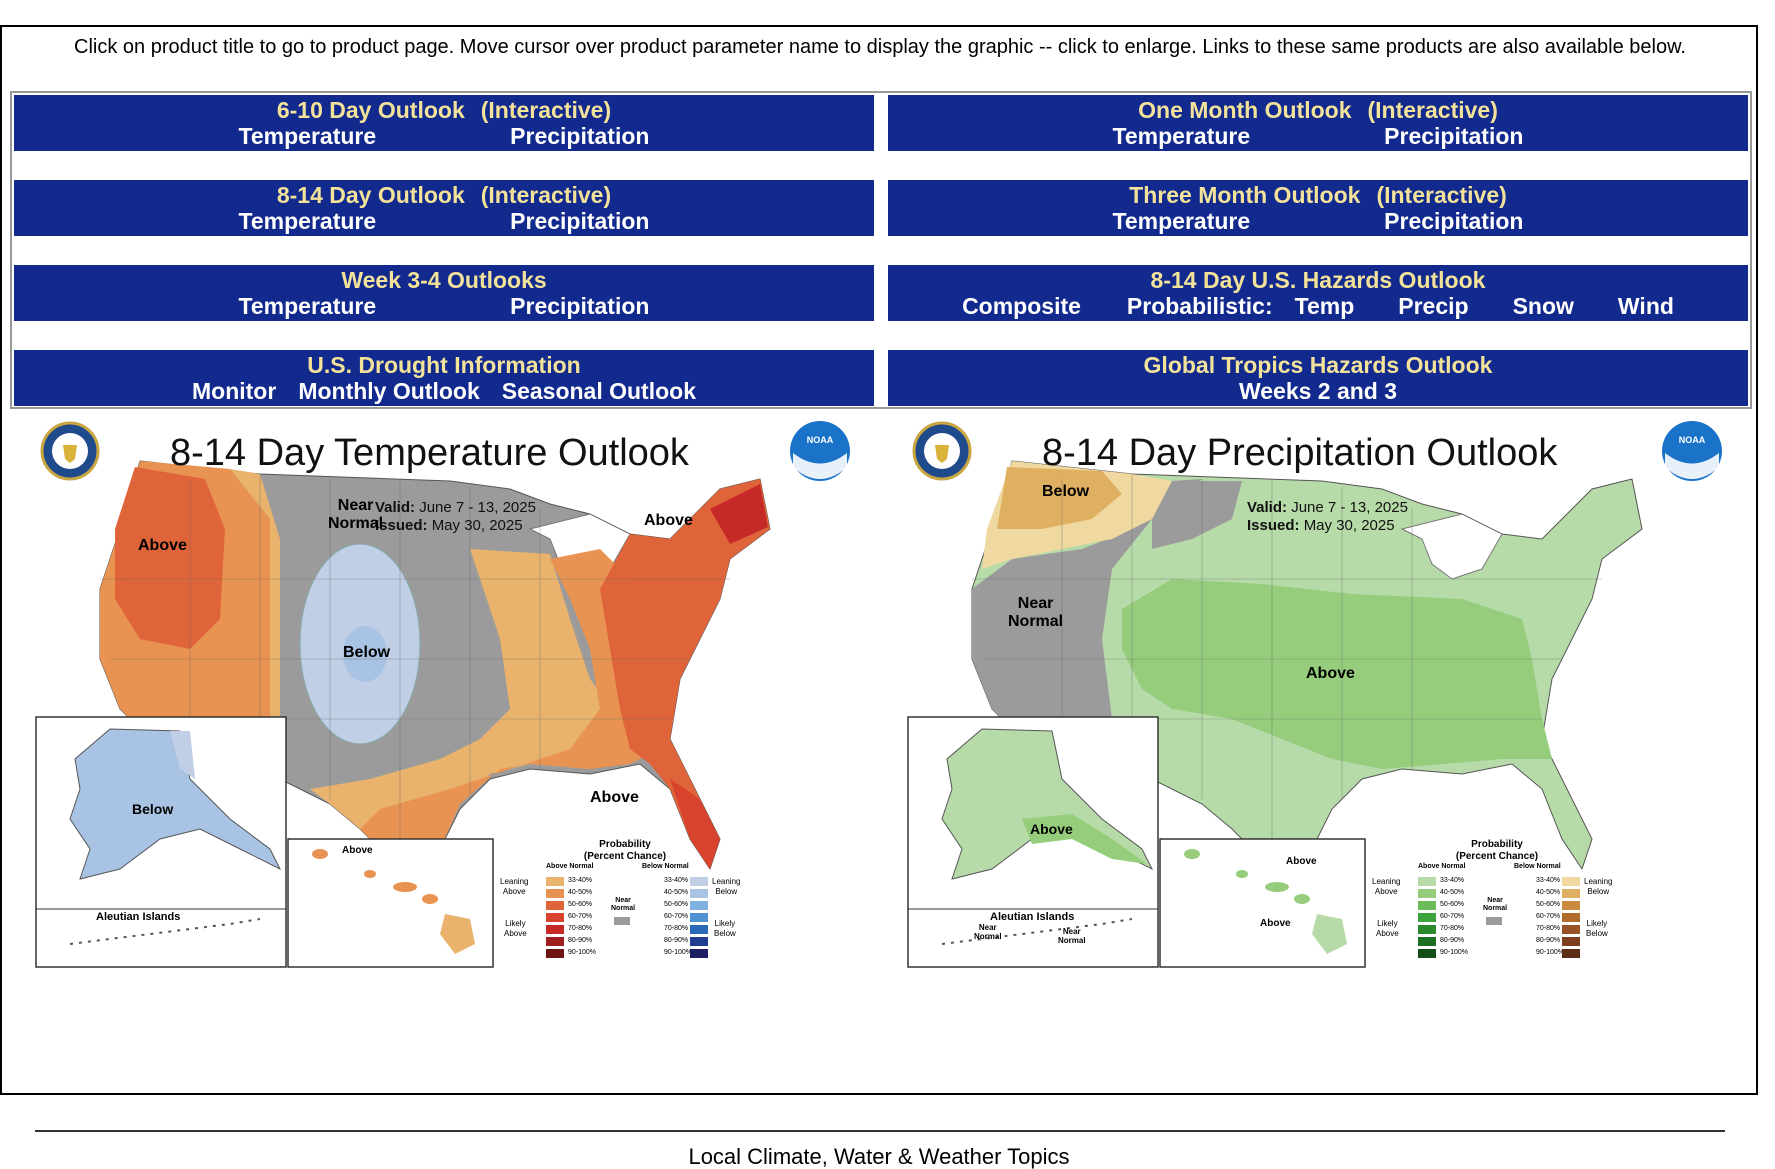 Image resolution: width=1775 pixels, height=1169 pixels. What do you see at coordinates (307, 306) in the screenshot?
I see `link-week34-temperature: Temperature` at bounding box center [307, 306].